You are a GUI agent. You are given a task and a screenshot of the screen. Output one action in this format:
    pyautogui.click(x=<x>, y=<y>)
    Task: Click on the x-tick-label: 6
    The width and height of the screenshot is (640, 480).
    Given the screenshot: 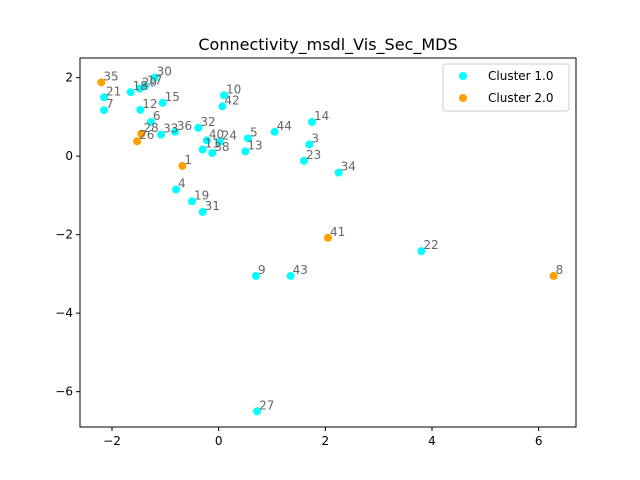 What is the action you would take?
    pyautogui.click(x=539, y=441)
    